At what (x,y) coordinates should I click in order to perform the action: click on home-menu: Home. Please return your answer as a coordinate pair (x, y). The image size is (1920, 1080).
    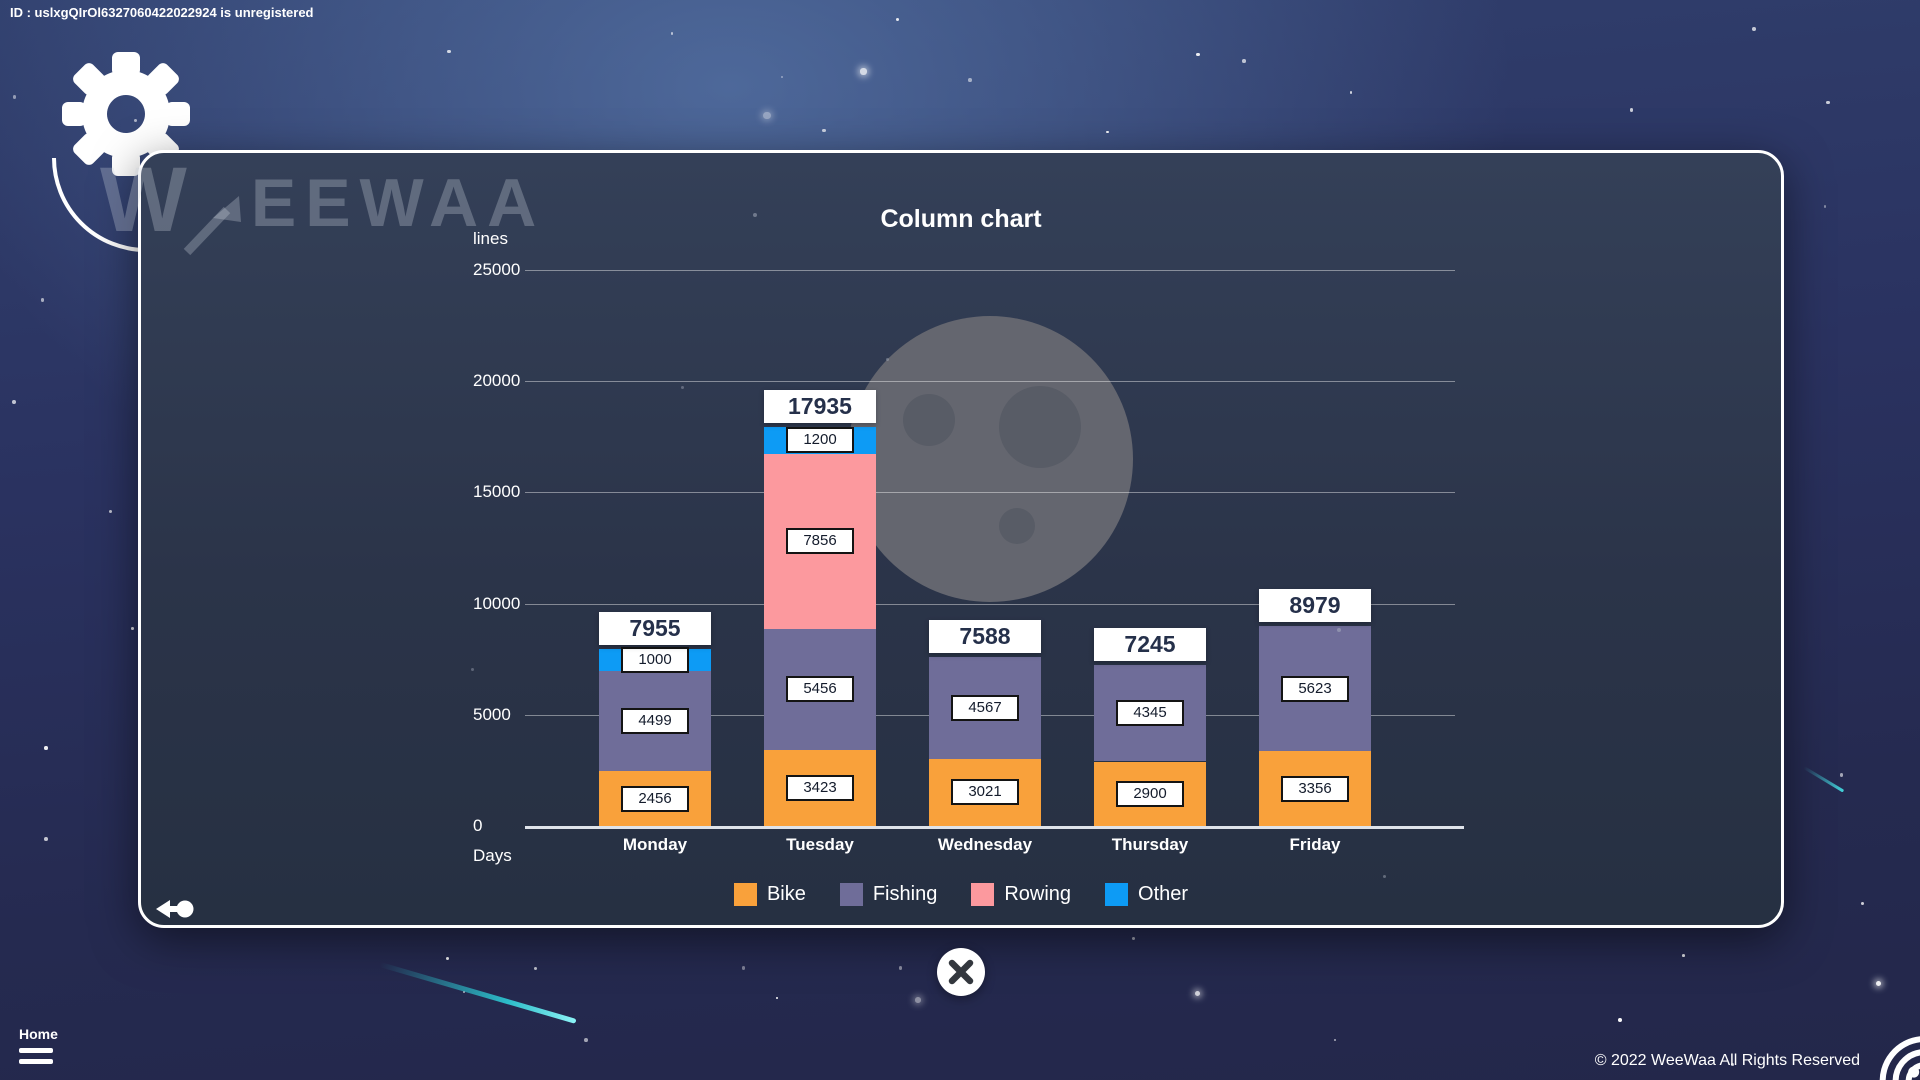
    Looking at the image, I should click on (38, 1045).